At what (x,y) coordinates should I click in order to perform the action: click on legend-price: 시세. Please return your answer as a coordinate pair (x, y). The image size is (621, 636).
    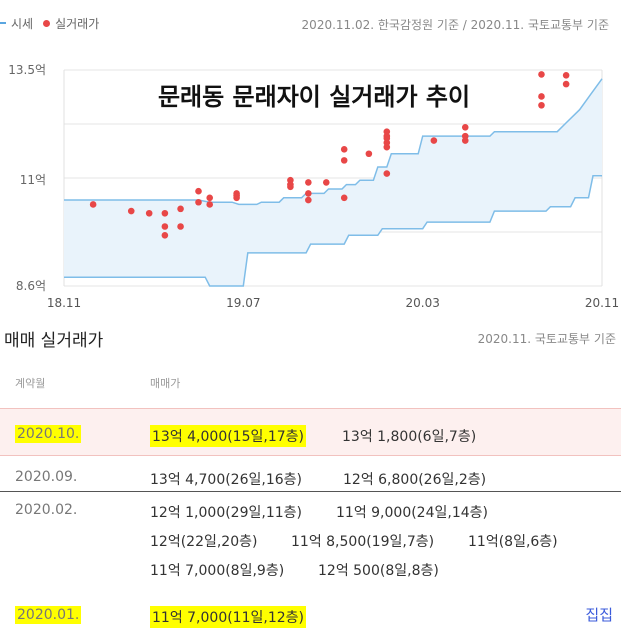
    Looking at the image, I should click on (16, 23).